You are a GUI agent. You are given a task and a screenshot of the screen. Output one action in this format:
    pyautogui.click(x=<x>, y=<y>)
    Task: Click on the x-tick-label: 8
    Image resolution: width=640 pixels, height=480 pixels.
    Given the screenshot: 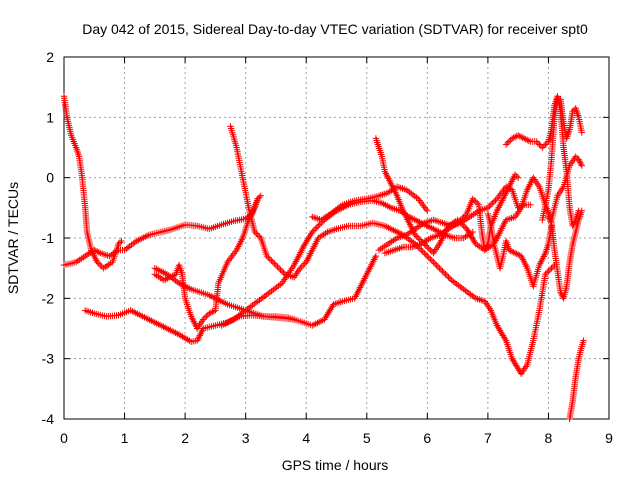 What is the action you would take?
    pyautogui.click(x=549, y=438)
    